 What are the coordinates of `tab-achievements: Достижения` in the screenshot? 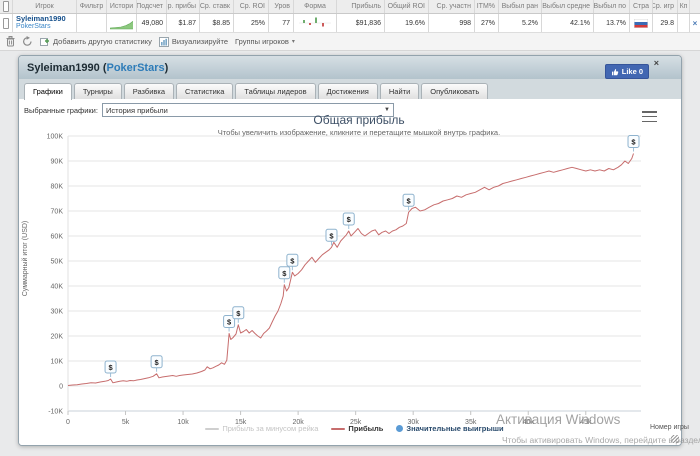 It's located at (347, 91).